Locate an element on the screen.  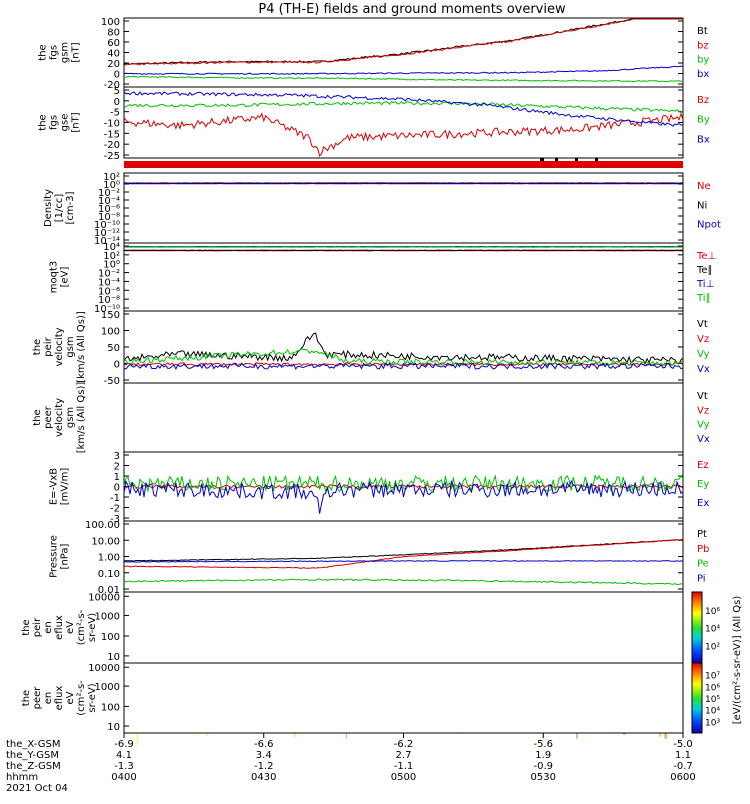
y-tick-label: -1 is located at coordinates (115, 498).